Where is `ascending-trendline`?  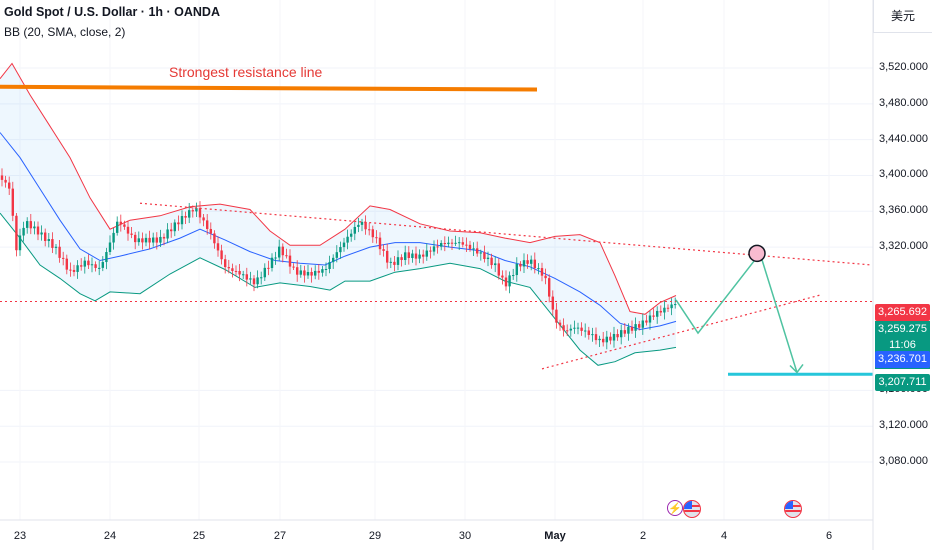
ascending-trendline is located at coordinates (682, 331).